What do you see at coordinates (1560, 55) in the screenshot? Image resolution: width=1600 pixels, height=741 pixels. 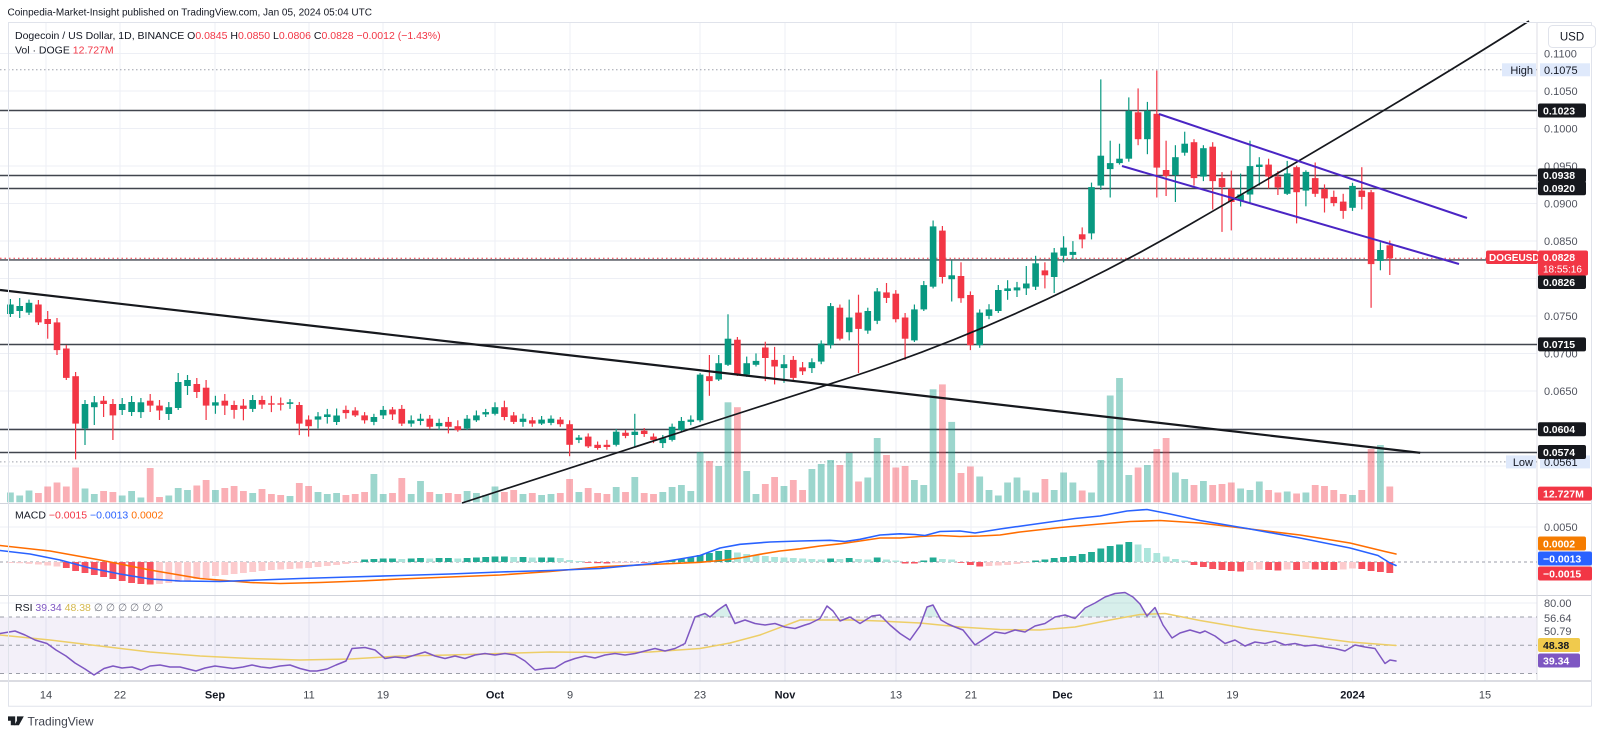 I see `svg-text: 0.1100` at bounding box center [1560, 55].